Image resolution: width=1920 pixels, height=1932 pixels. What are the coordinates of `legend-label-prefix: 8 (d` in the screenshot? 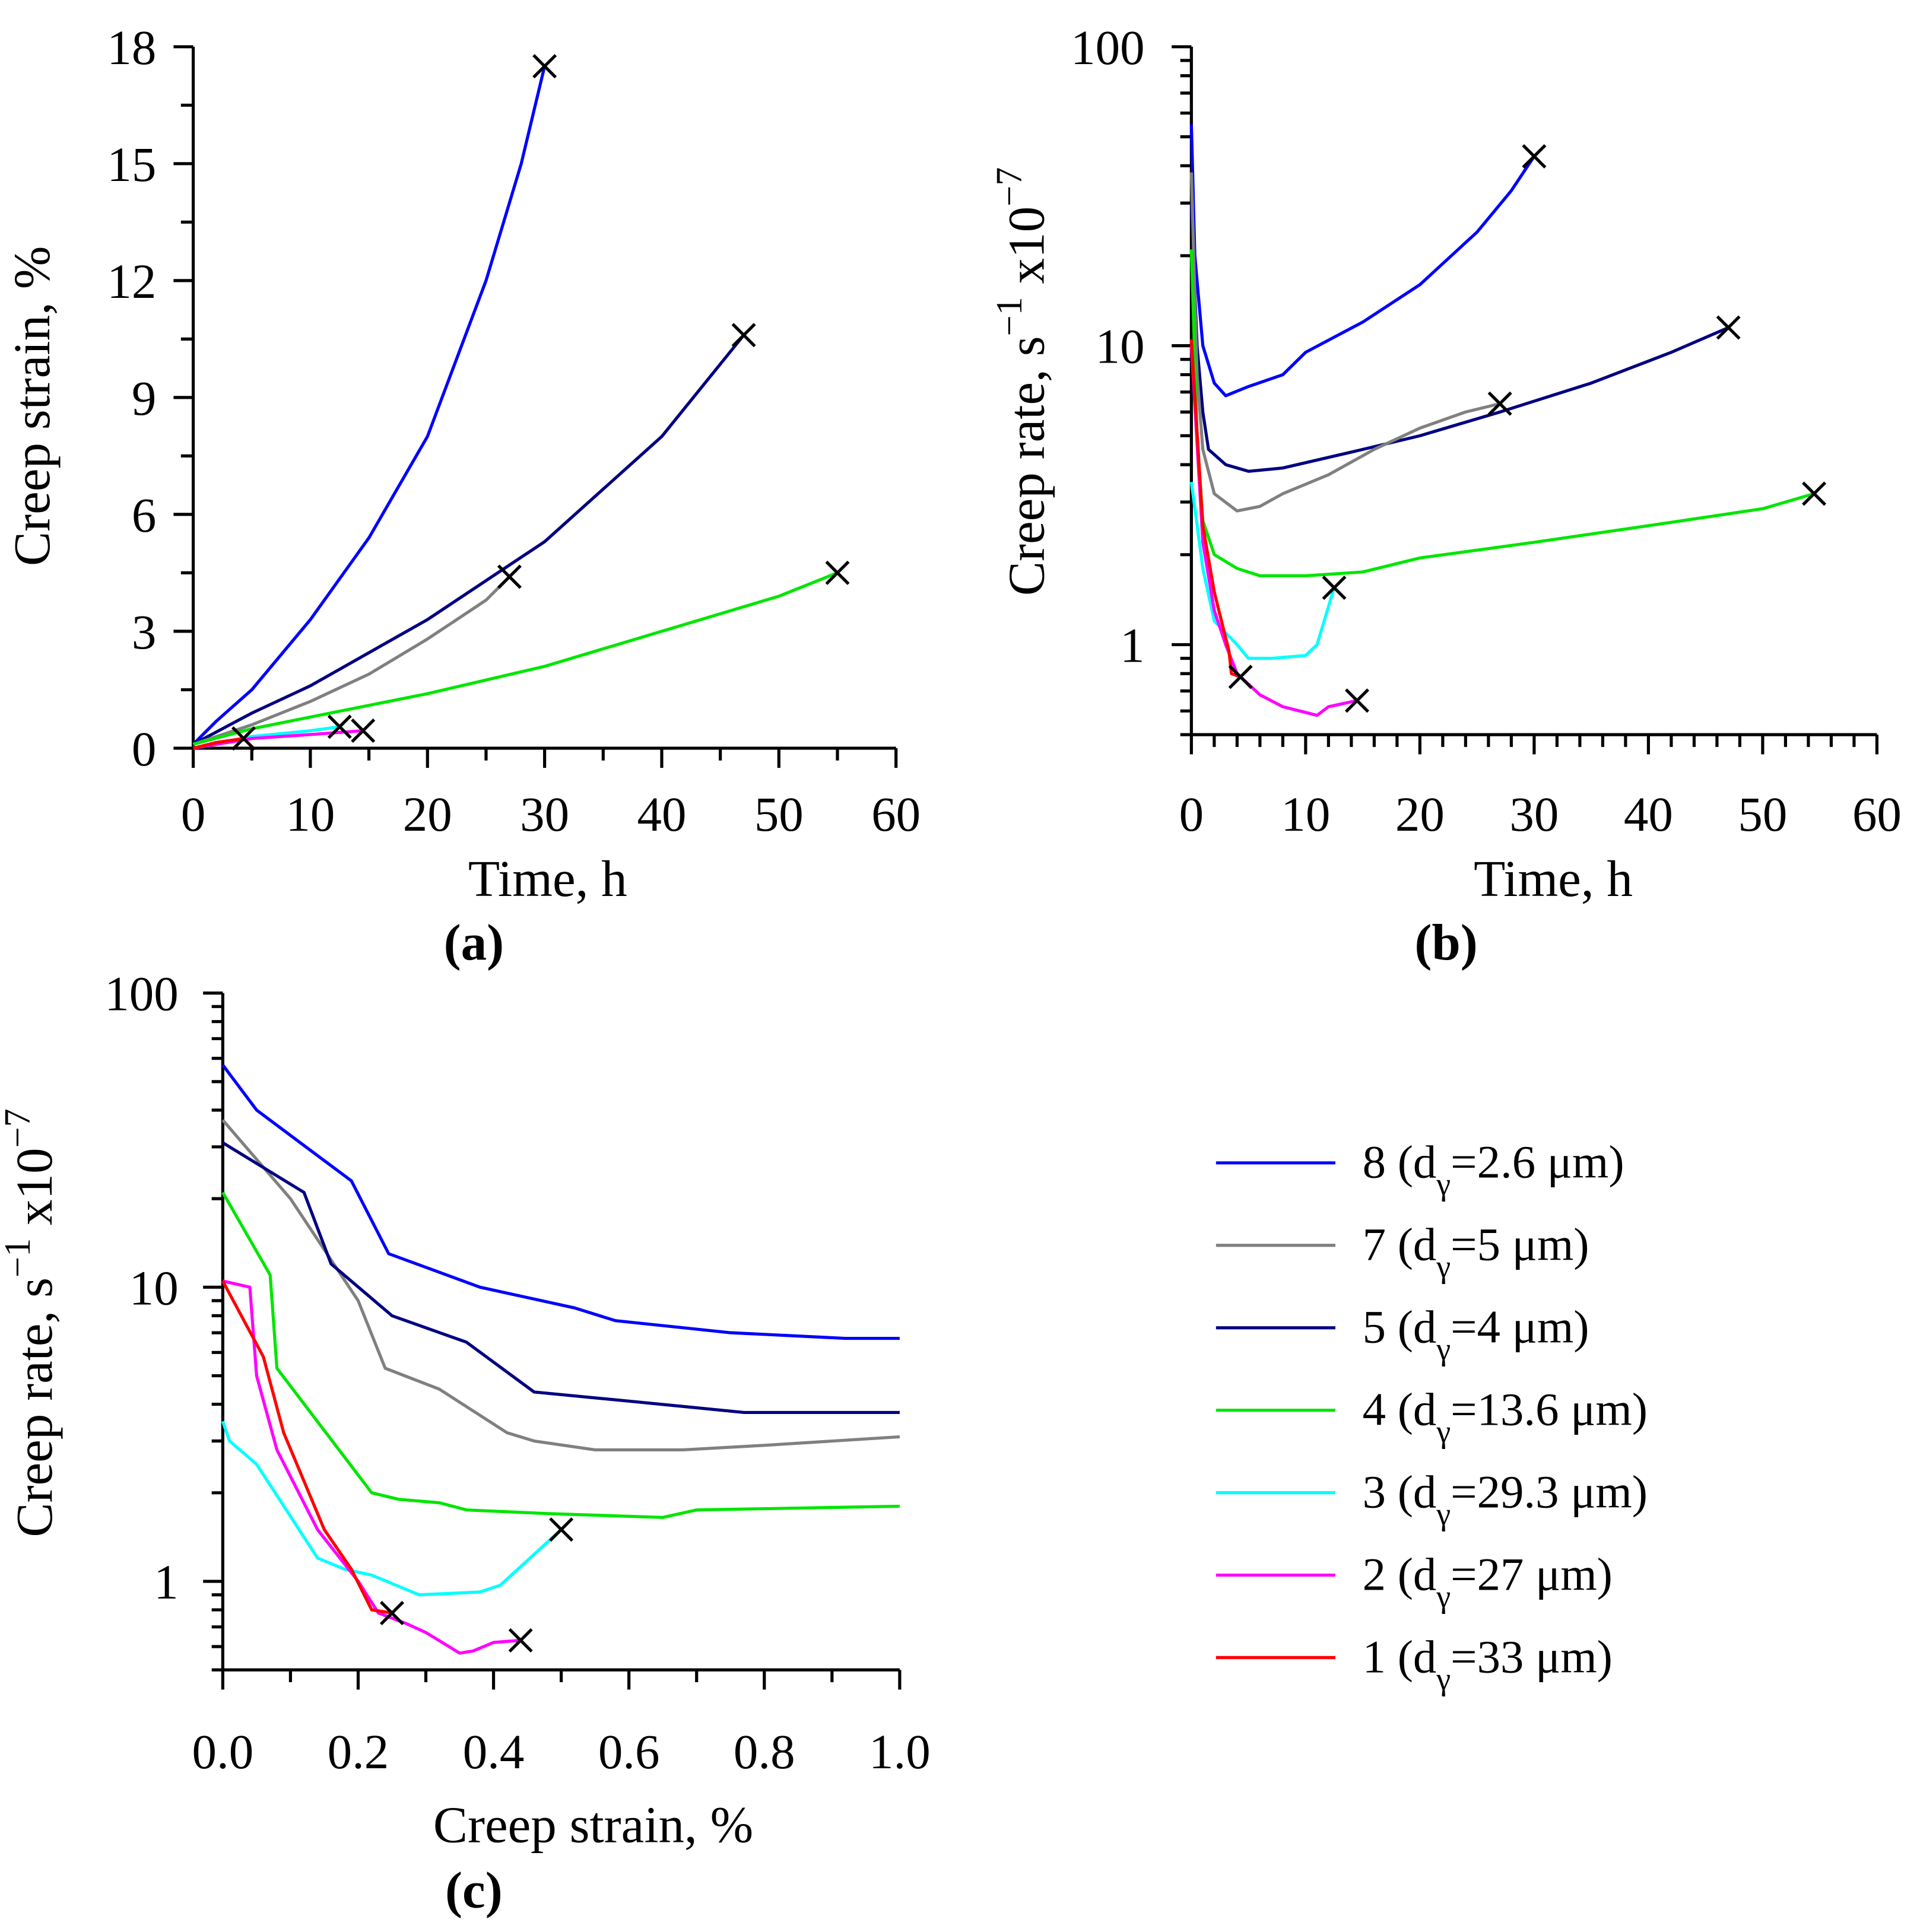 It's located at (1400, 1163).